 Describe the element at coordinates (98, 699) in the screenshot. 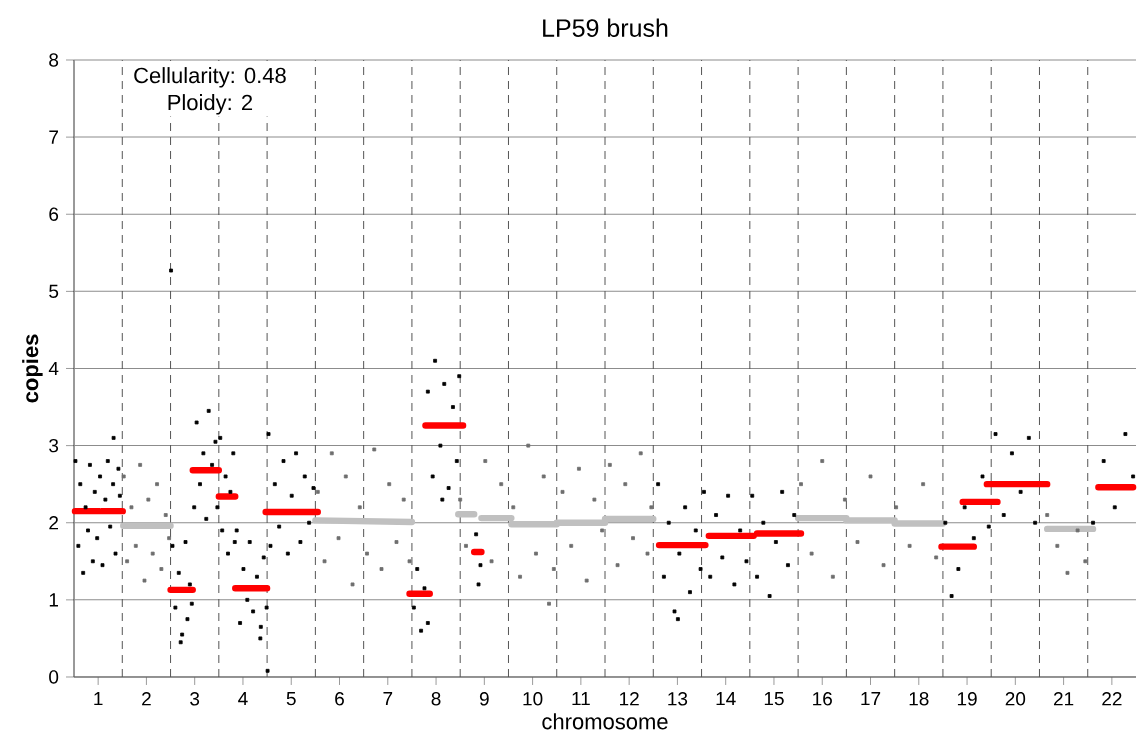

I see `x-tick-label: 1` at that location.